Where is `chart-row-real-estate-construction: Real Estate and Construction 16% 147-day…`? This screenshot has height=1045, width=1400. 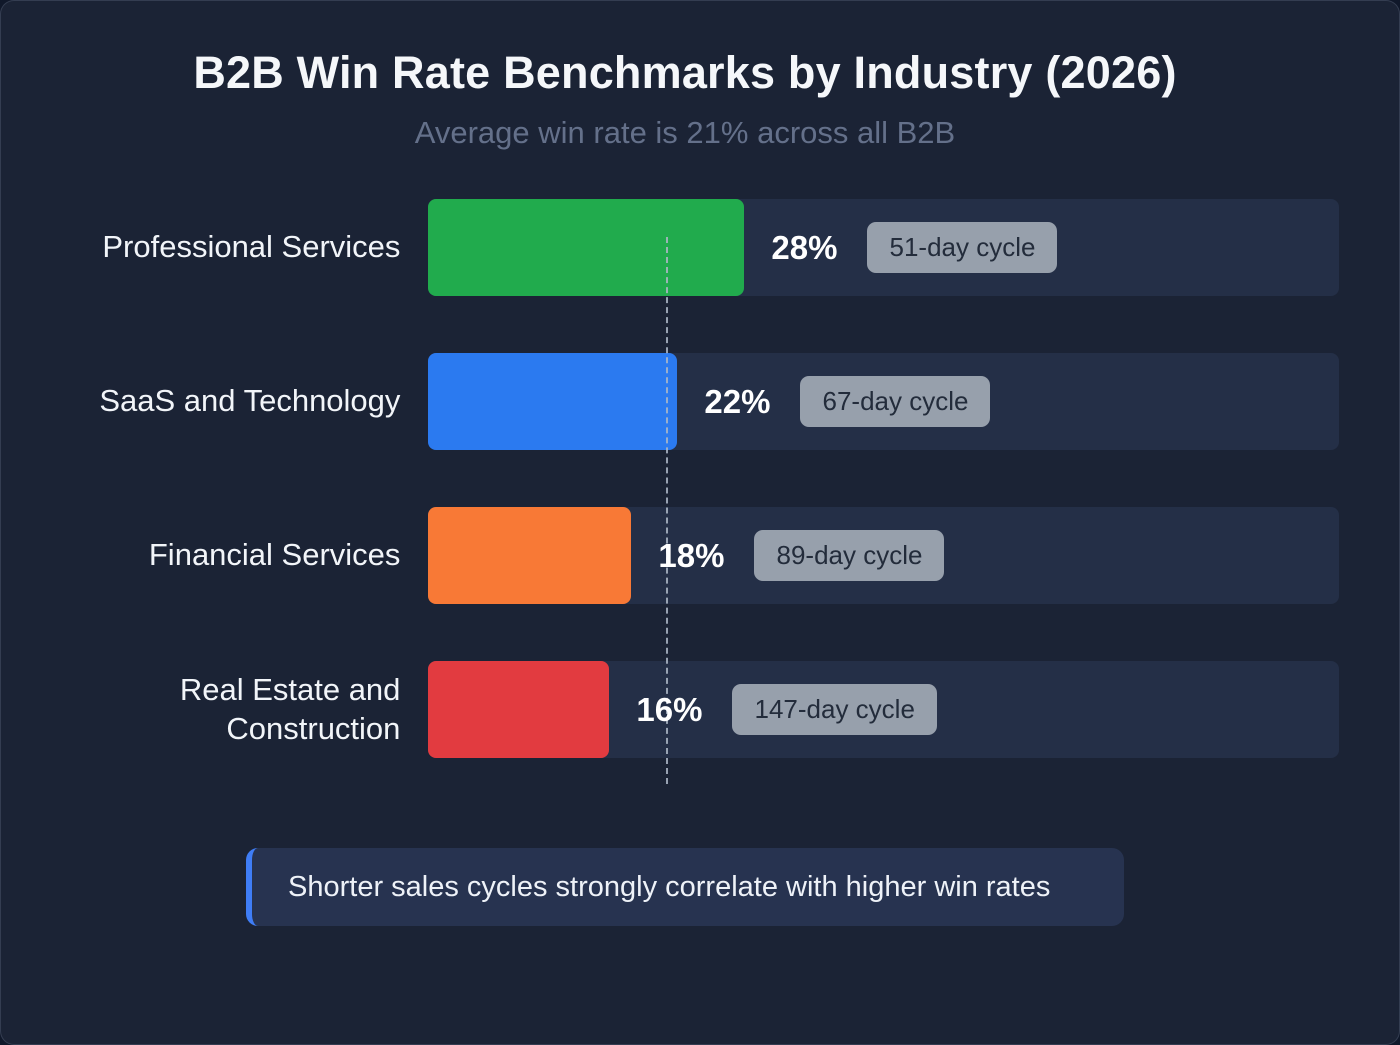 chart-row-real-estate-construction: Real Estate and Construction 16% 147-day… is located at coordinates (685, 709).